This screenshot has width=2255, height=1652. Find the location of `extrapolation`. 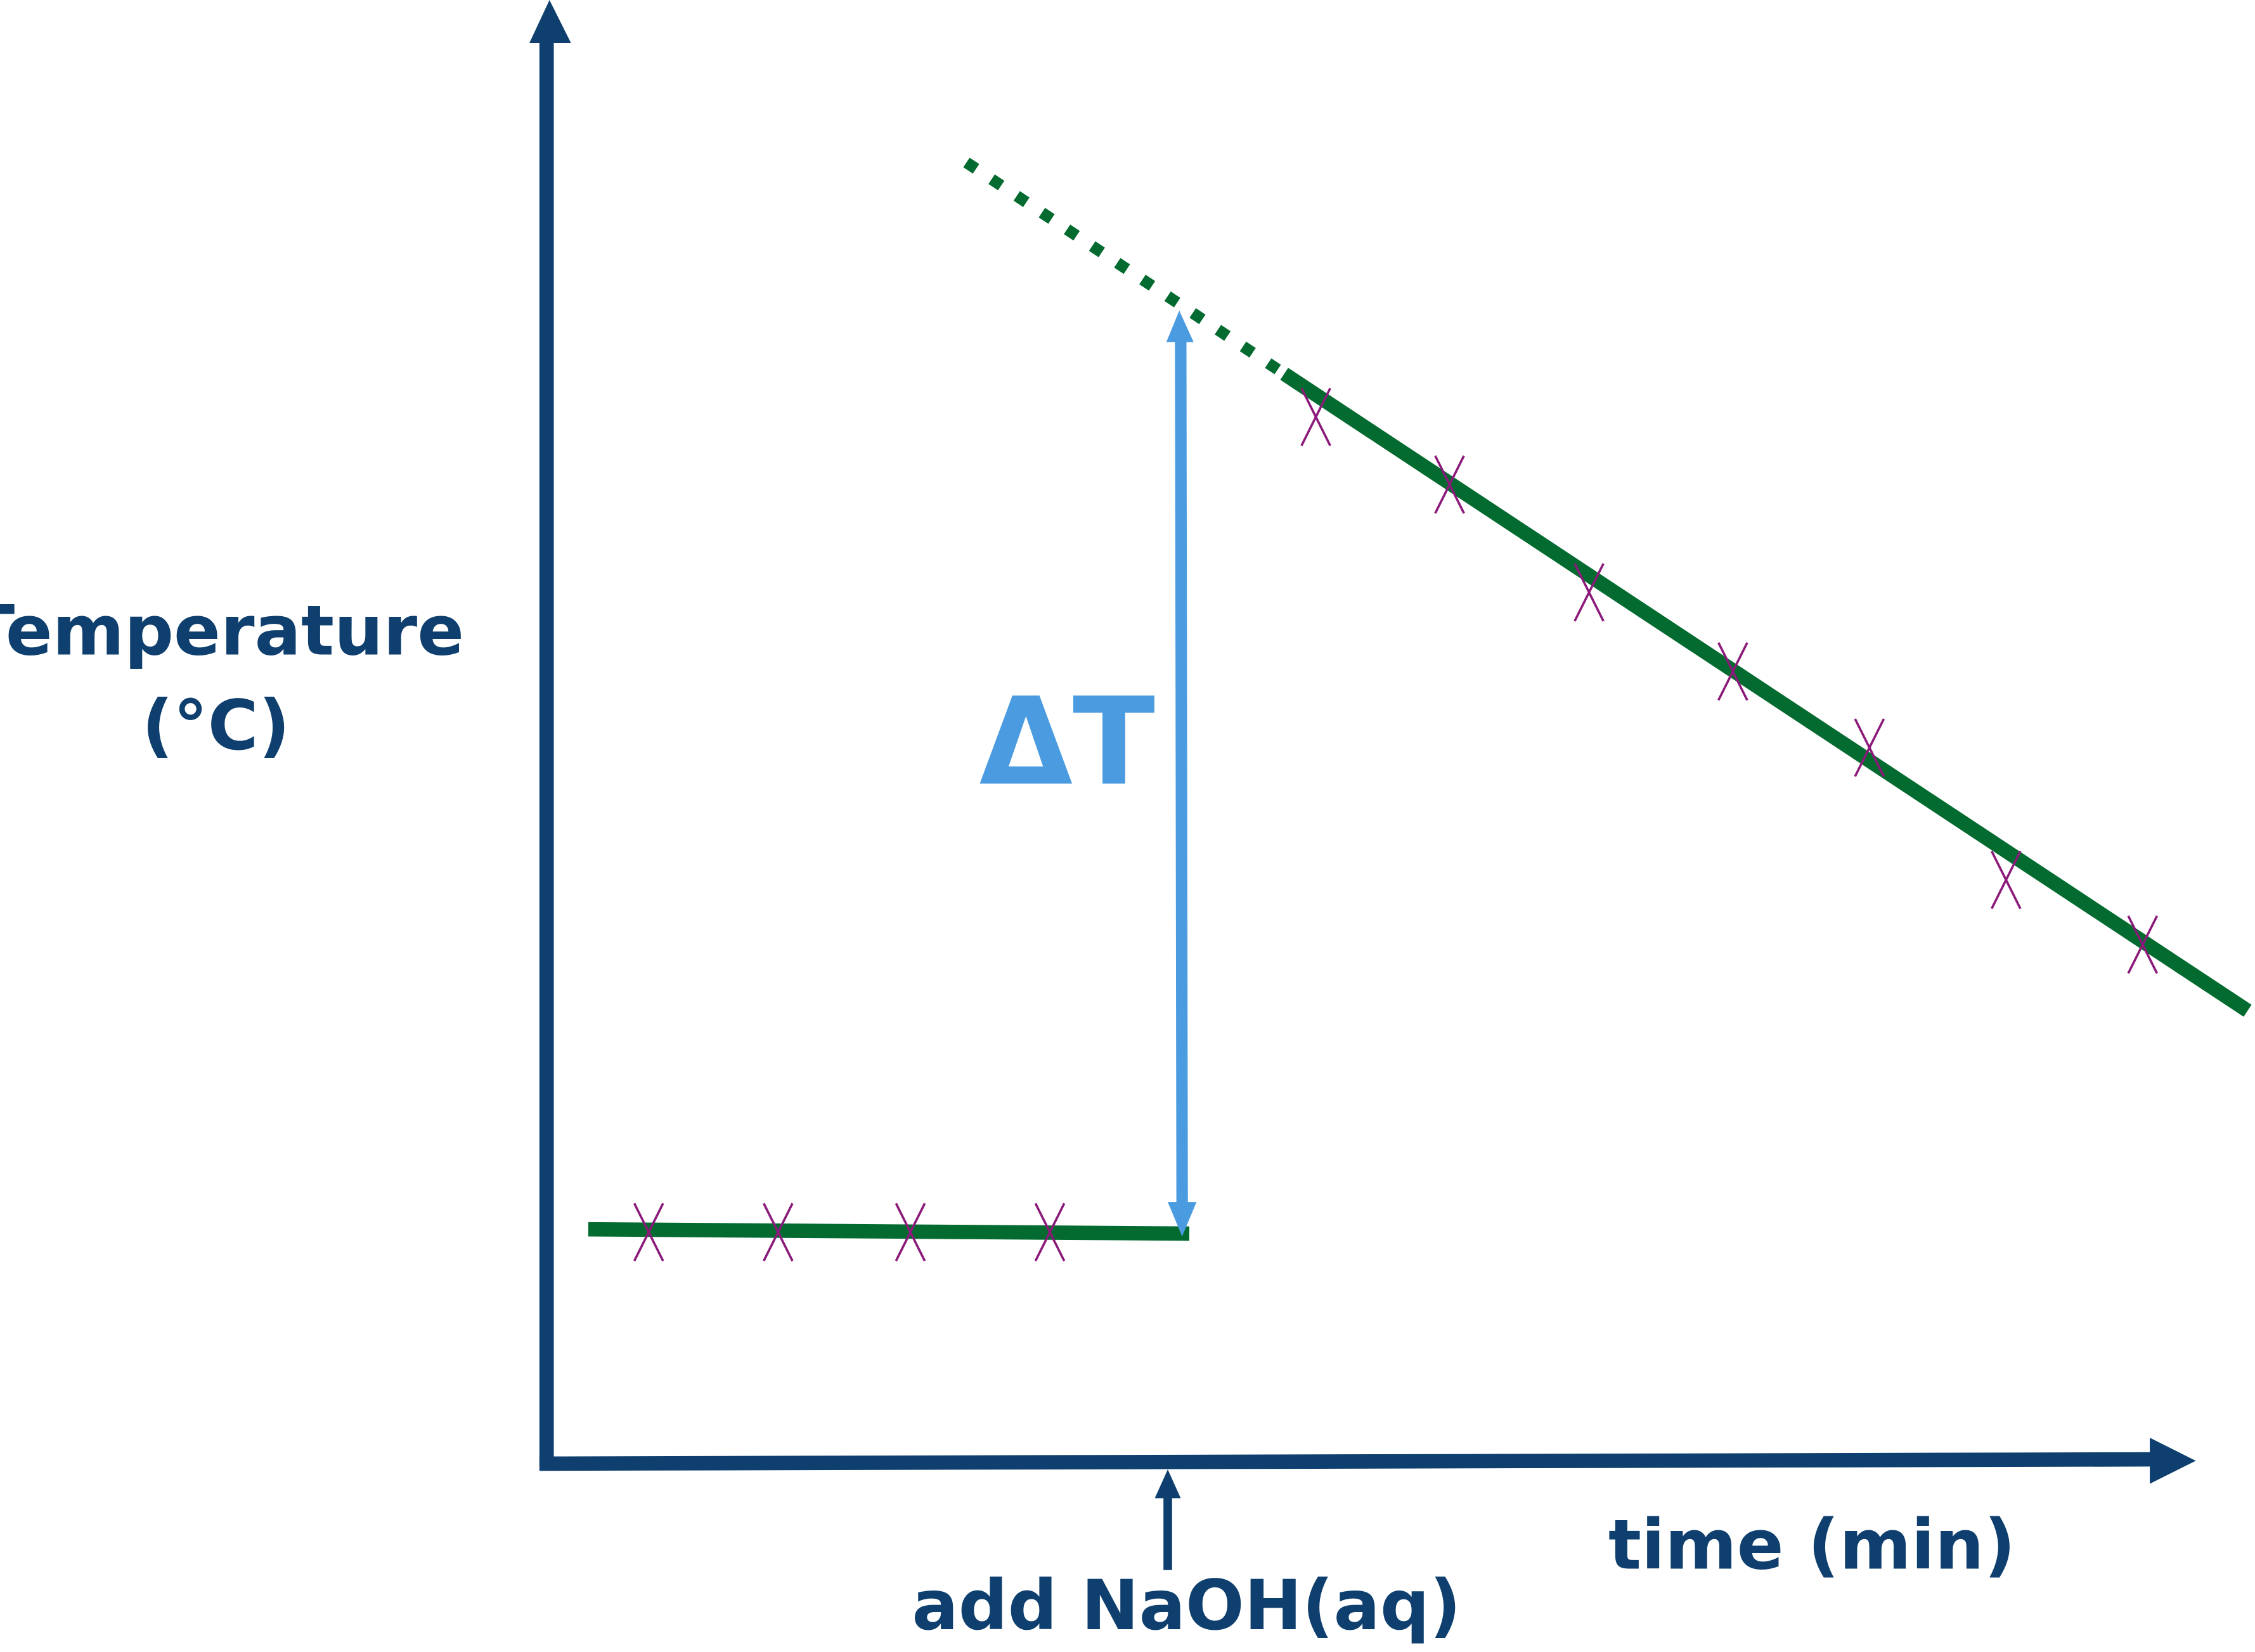

extrapolation is located at coordinates (1125, 268).